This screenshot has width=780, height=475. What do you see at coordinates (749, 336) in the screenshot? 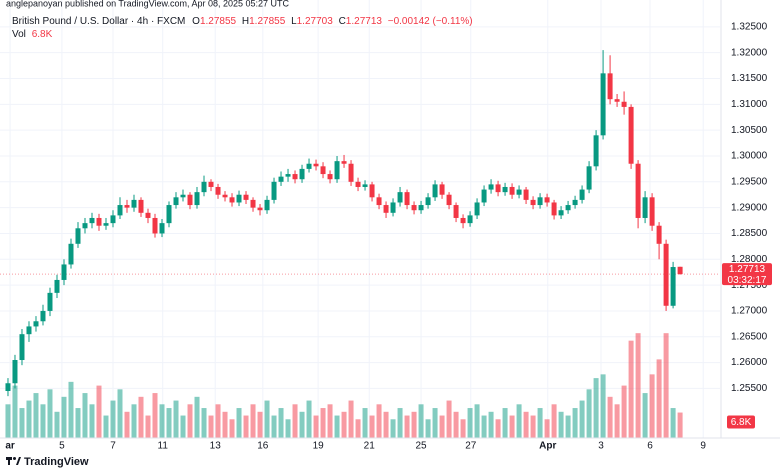
I see `y-tick-label: 1.26500` at bounding box center [749, 336].